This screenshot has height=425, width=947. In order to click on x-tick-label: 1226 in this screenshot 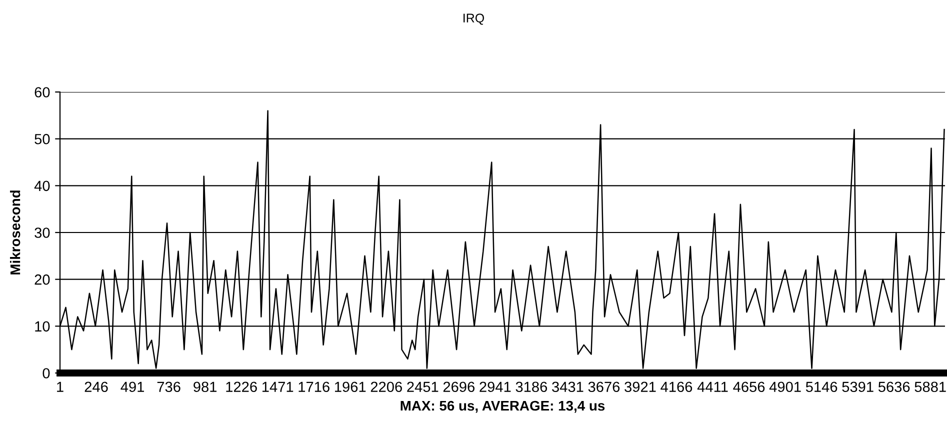, I will do `click(241, 387)`.